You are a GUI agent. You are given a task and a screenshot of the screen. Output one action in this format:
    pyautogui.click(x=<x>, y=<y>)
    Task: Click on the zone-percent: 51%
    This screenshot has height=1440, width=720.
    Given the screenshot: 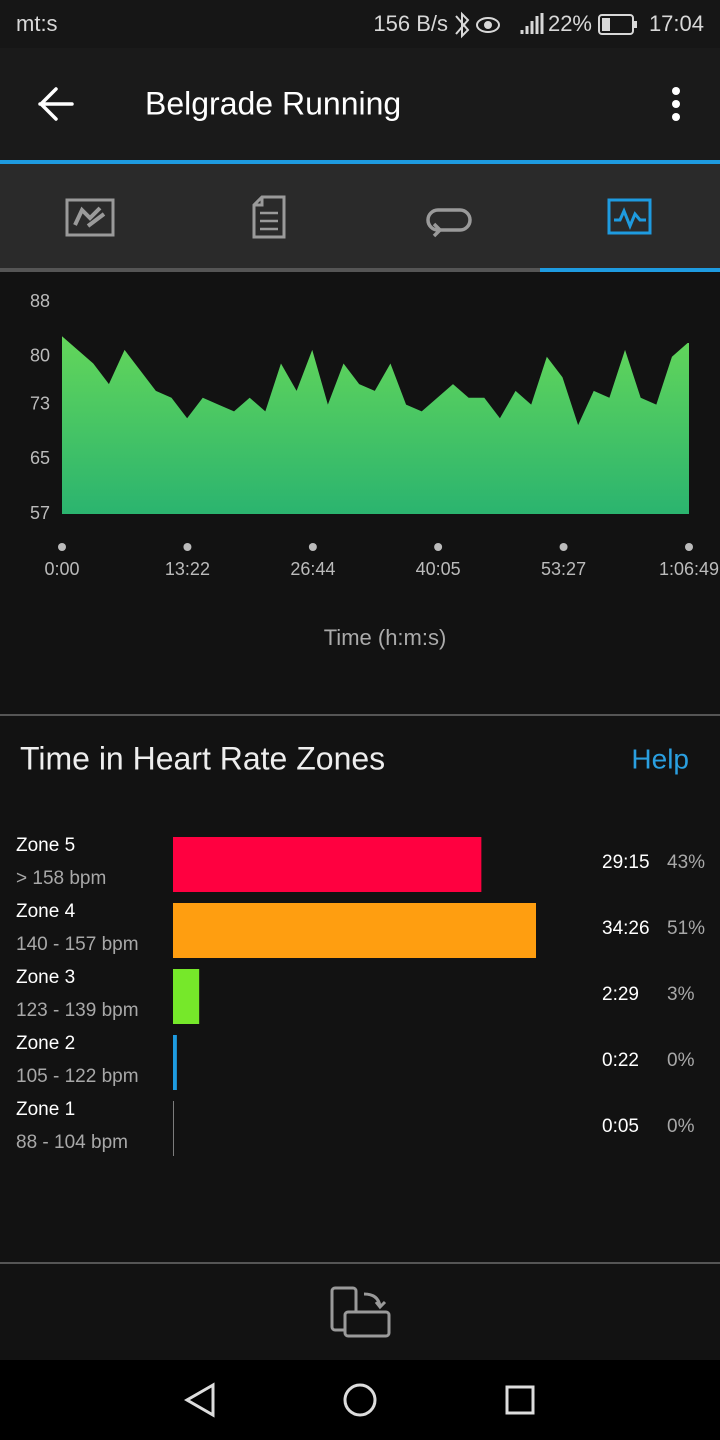 What is the action you would take?
    pyautogui.click(x=686, y=928)
    